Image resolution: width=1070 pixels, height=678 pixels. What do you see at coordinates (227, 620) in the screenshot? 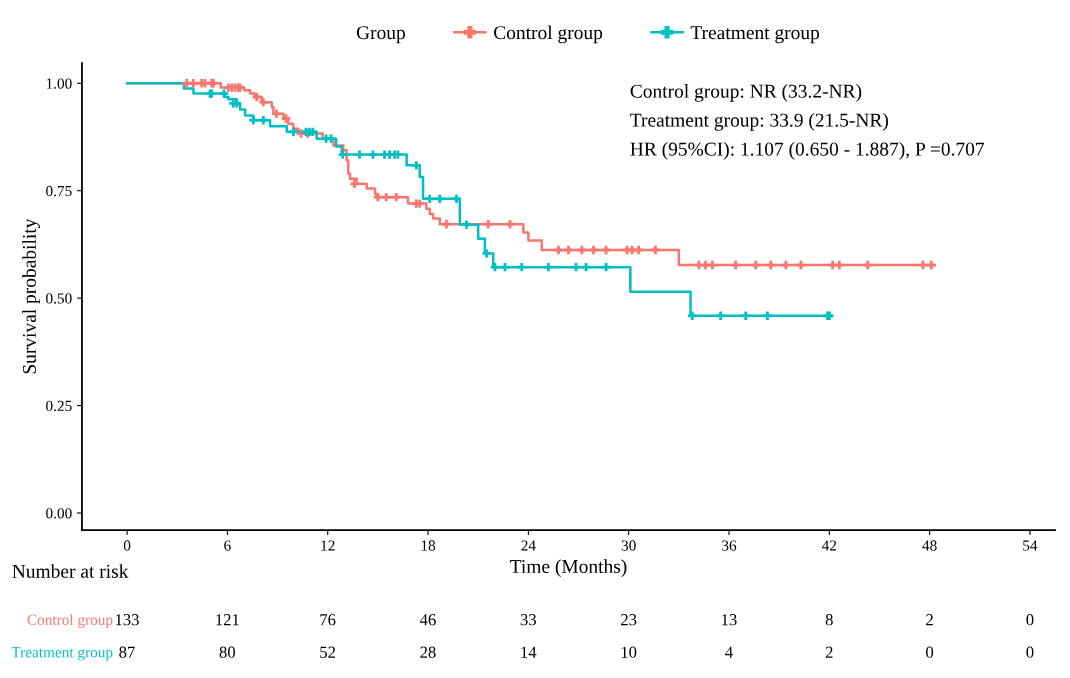
I see `data-label: 121` at bounding box center [227, 620].